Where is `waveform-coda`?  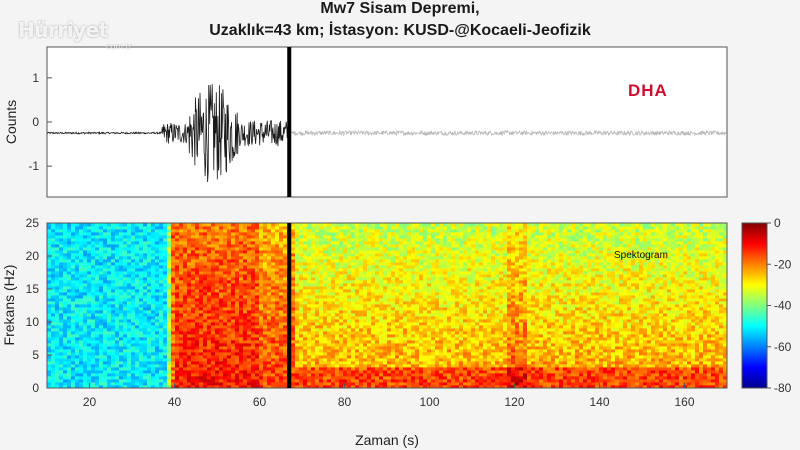 waveform-coda is located at coordinates (508, 133).